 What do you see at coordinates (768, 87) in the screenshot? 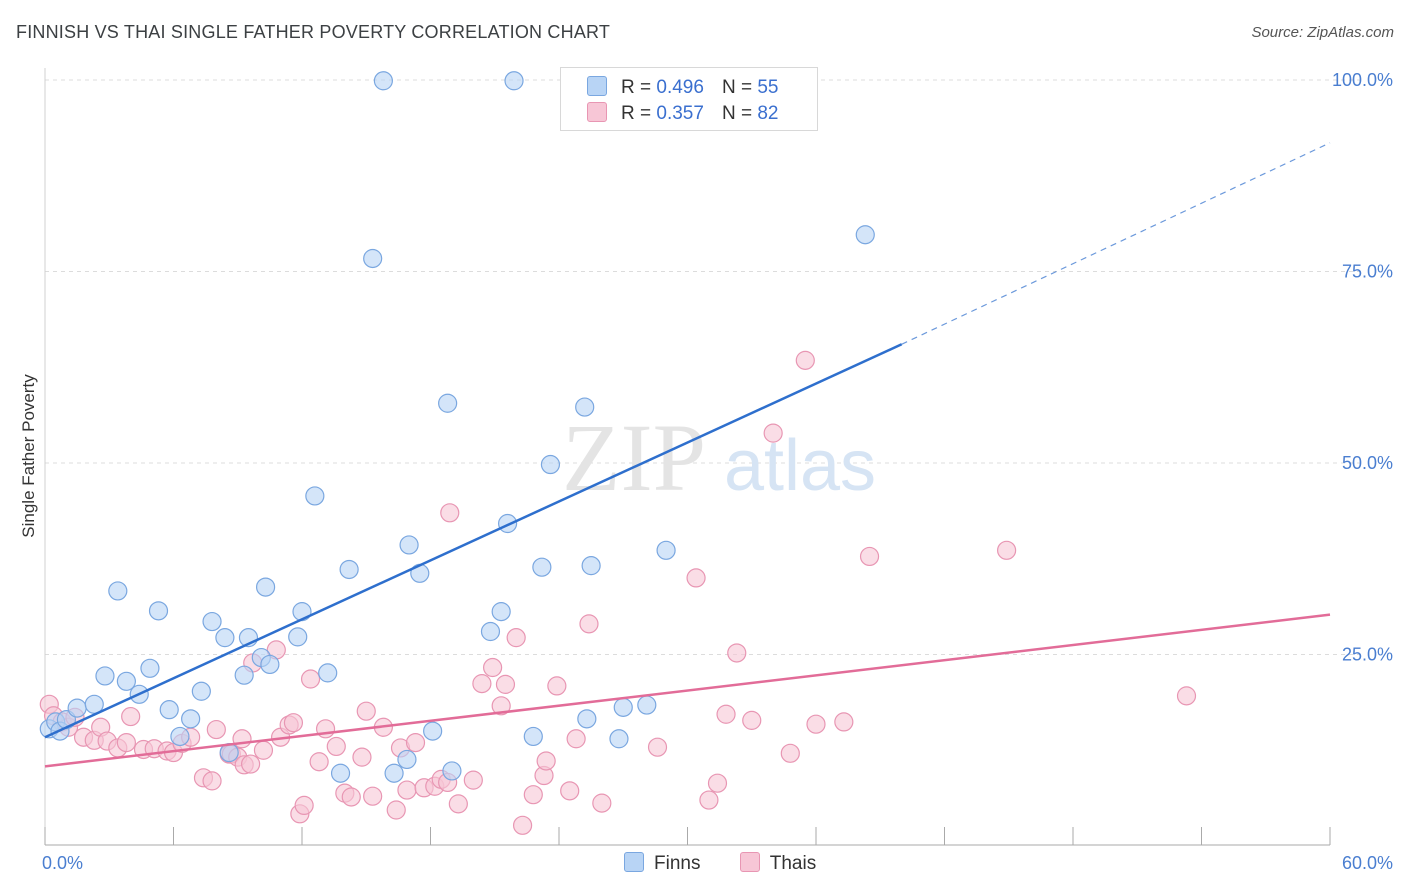
I see `legend-n-value: 55` at bounding box center [768, 87].